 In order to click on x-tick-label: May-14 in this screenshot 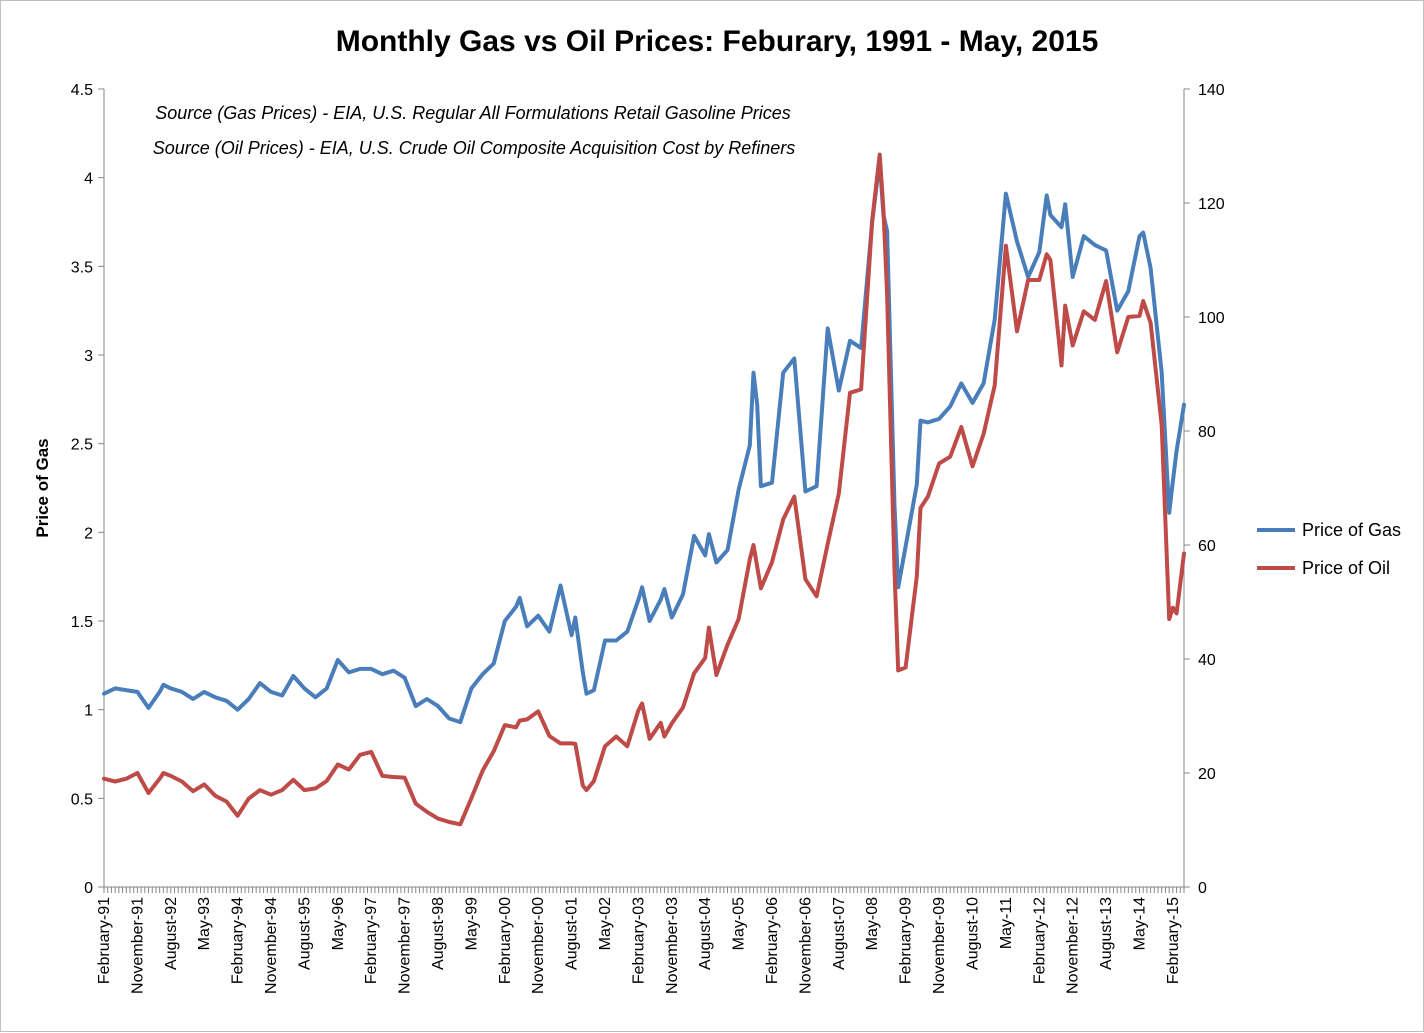, I will do `click(1140, 923)`.